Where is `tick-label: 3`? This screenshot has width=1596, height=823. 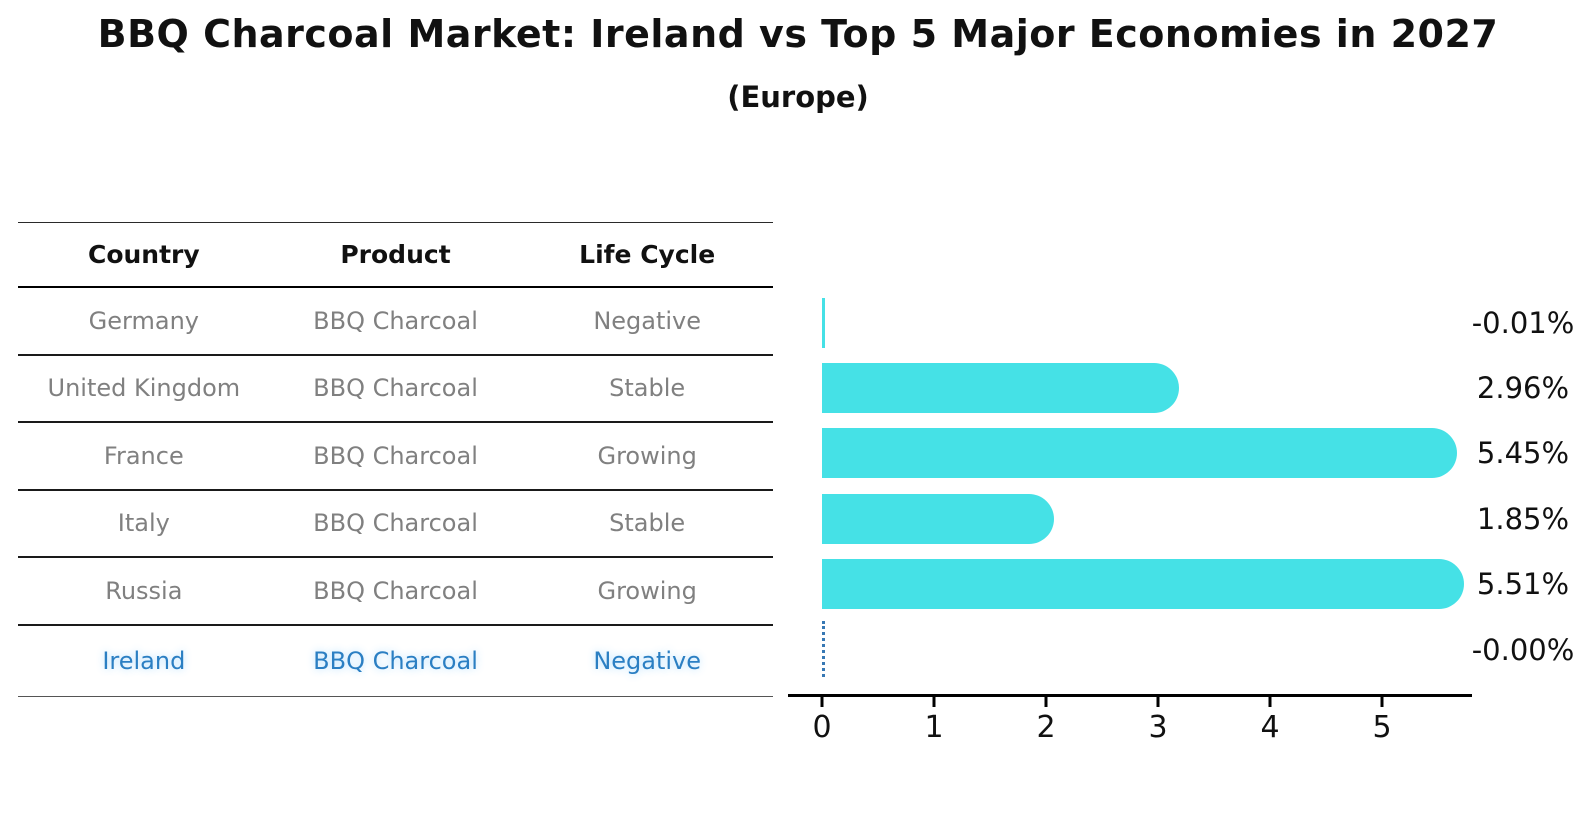
tick-label: 3 is located at coordinates (1158, 727).